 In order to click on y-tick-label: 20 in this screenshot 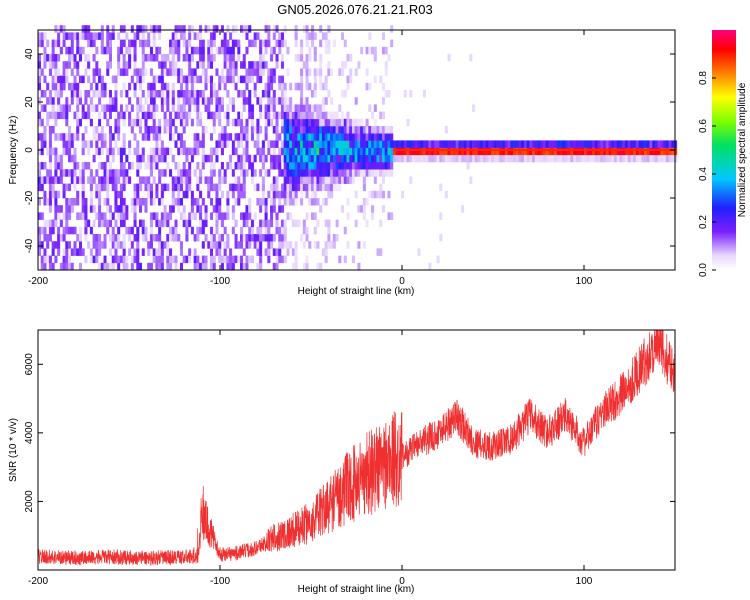, I will do `click(29, 102)`.